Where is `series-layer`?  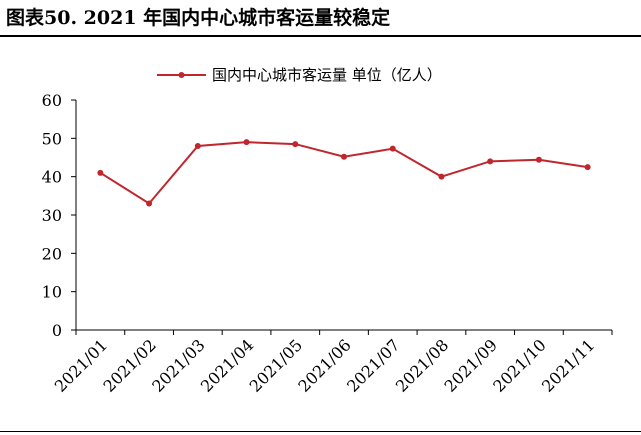
series-layer is located at coordinates (344, 173).